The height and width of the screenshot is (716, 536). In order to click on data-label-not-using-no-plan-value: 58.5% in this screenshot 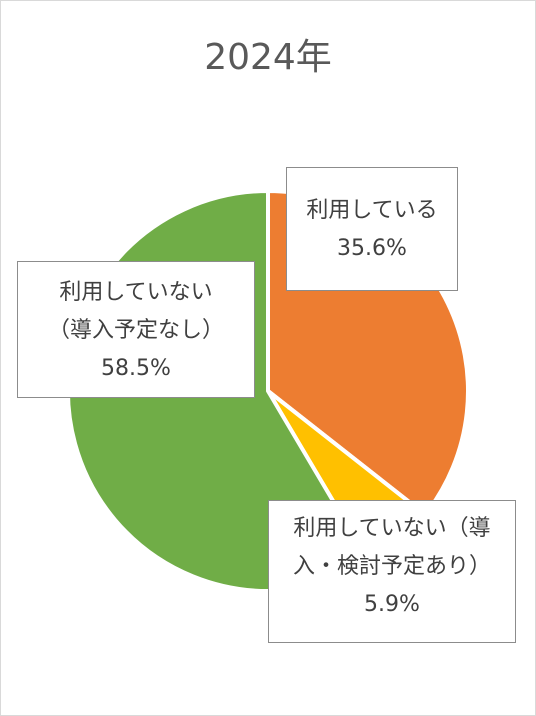, I will do `click(136, 368)`.